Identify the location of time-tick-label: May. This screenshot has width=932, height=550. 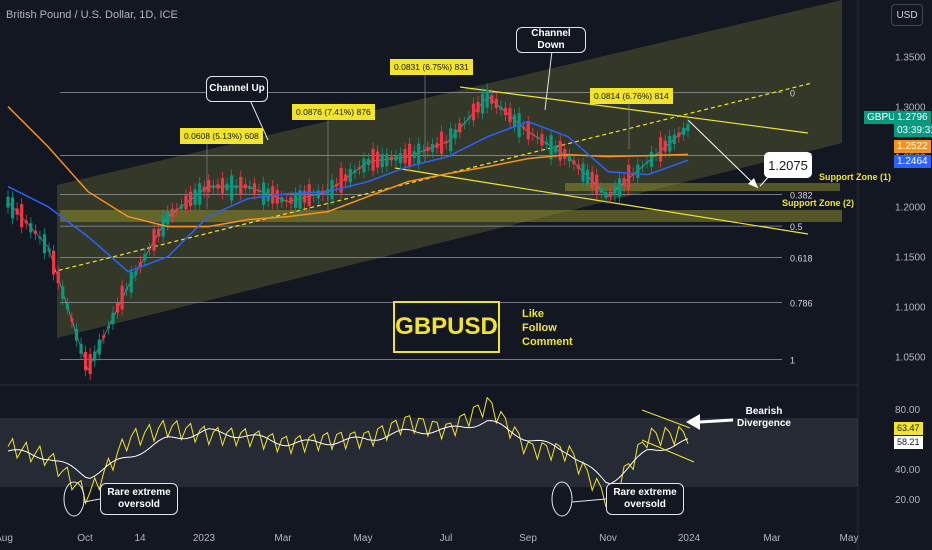
(363, 538).